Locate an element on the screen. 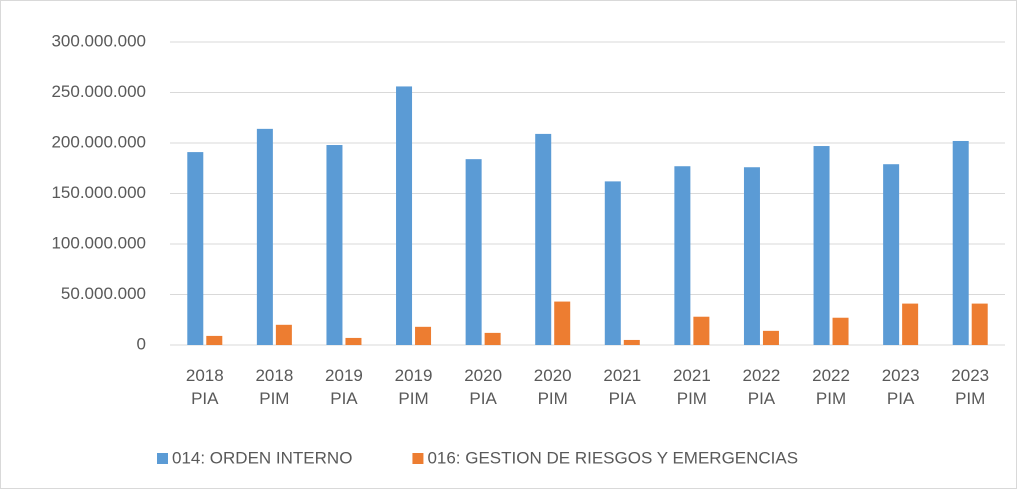 The width and height of the screenshot is (1017, 489). x-tick-label: 2018 PIA is located at coordinates (204, 387).